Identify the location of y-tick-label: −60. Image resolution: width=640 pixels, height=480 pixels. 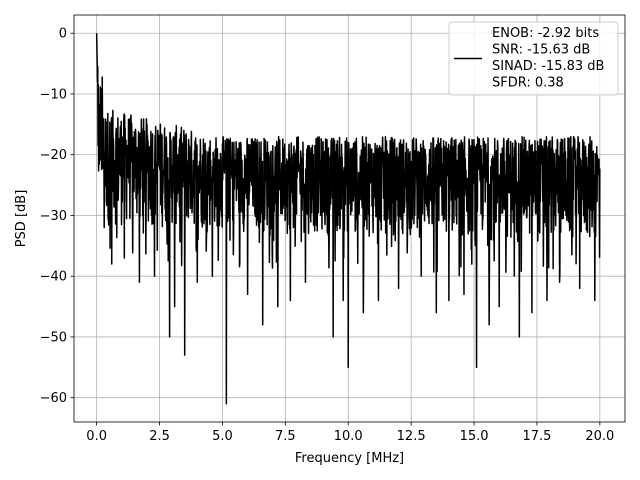
(53, 398).